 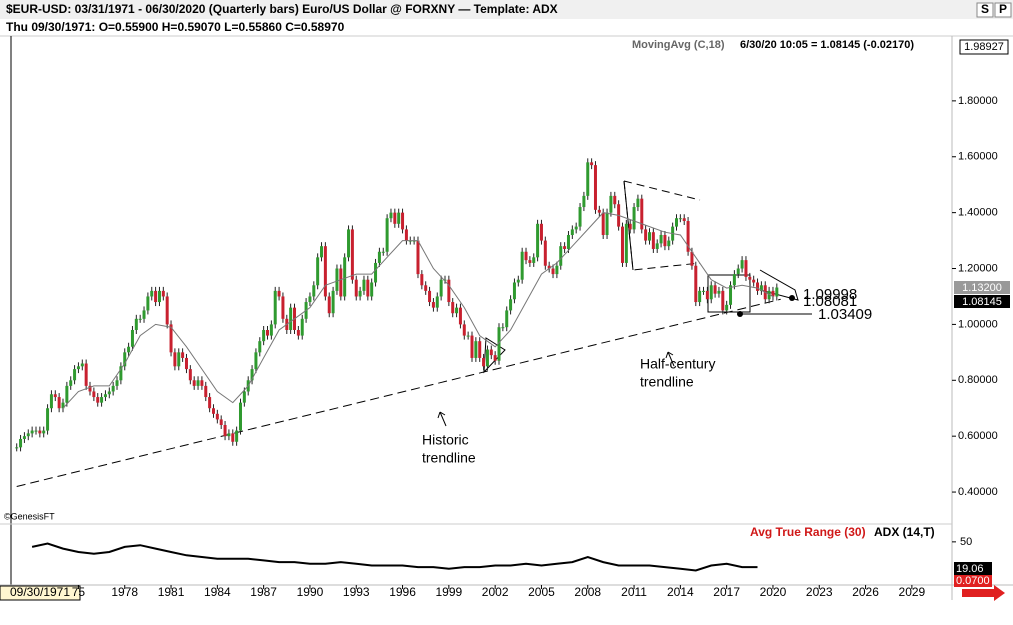 I want to click on y-tick-label: 0.80000, so click(x=978, y=380).